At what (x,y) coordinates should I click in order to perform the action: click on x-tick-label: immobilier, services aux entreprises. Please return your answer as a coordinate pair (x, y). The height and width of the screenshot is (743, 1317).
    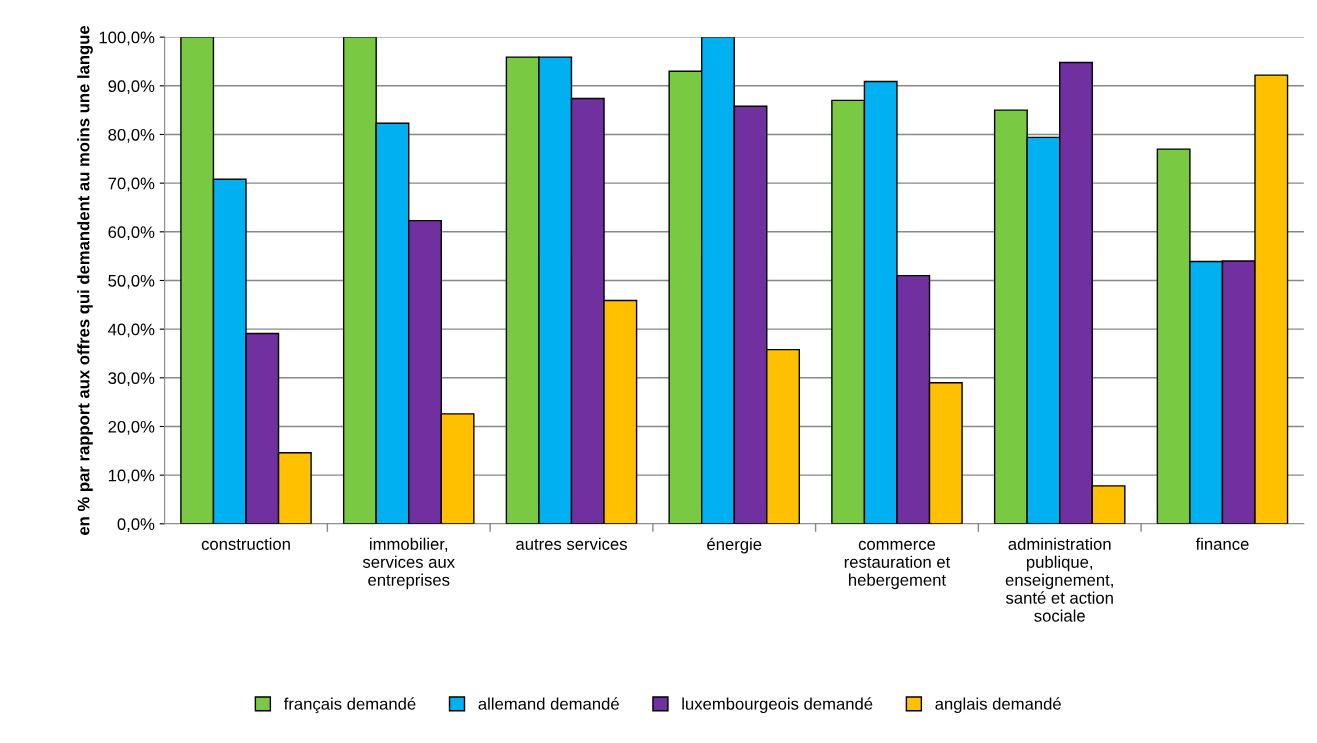
    Looking at the image, I should click on (408, 563).